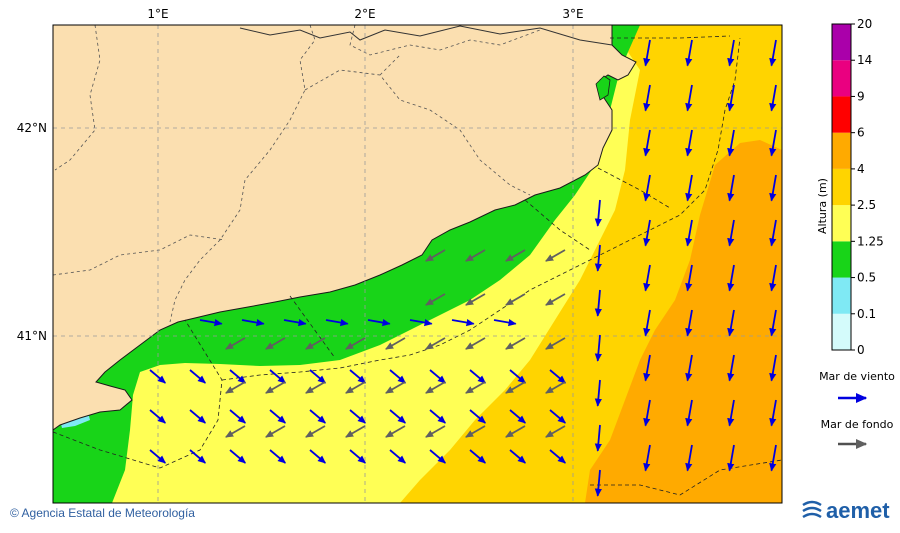 The width and height of the screenshot is (900, 533). What do you see at coordinates (861, 350) in the screenshot?
I see `colorbar-tick-label: 0` at bounding box center [861, 350].